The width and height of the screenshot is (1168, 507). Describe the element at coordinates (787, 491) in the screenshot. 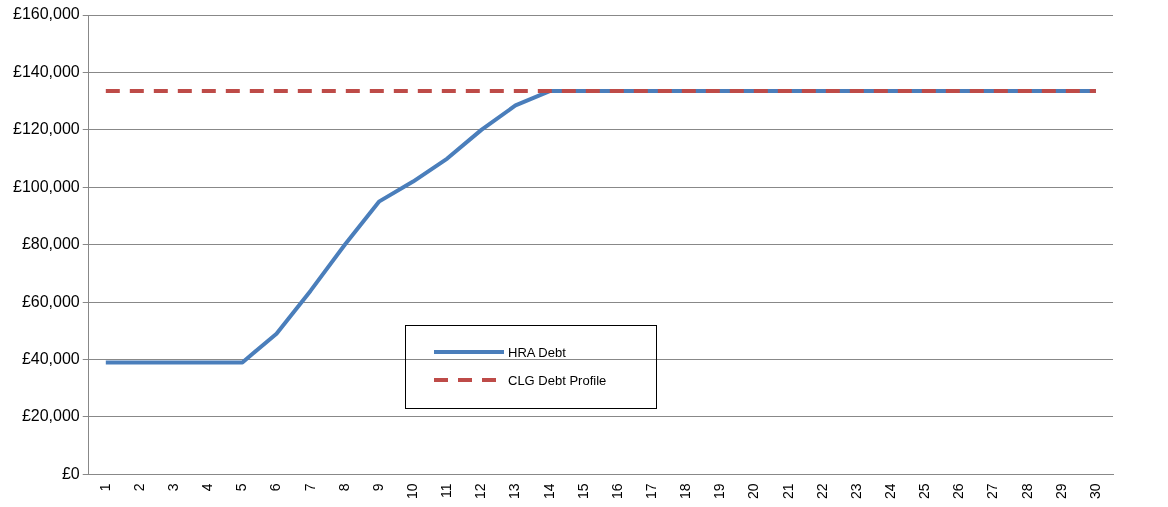

I see `x-tick-label: 21` at that location.